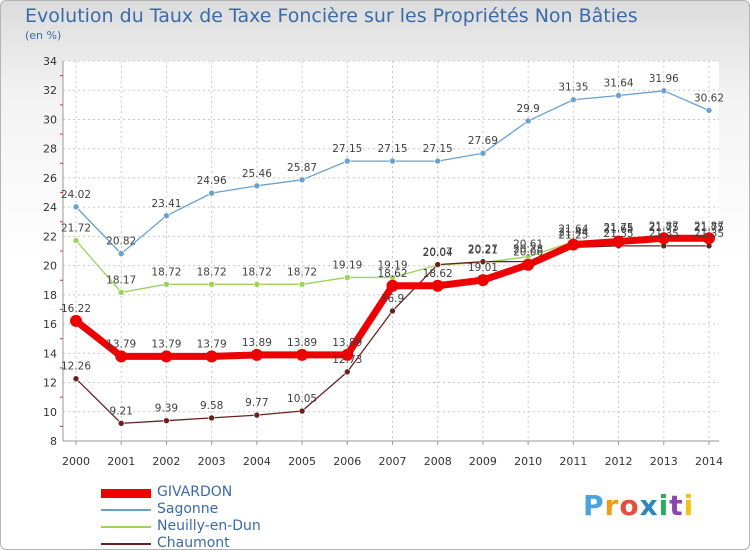  Describe the element at coordinates (438, 274) in the screenshot. I see `data-label-givardon: 18.62` at that location.